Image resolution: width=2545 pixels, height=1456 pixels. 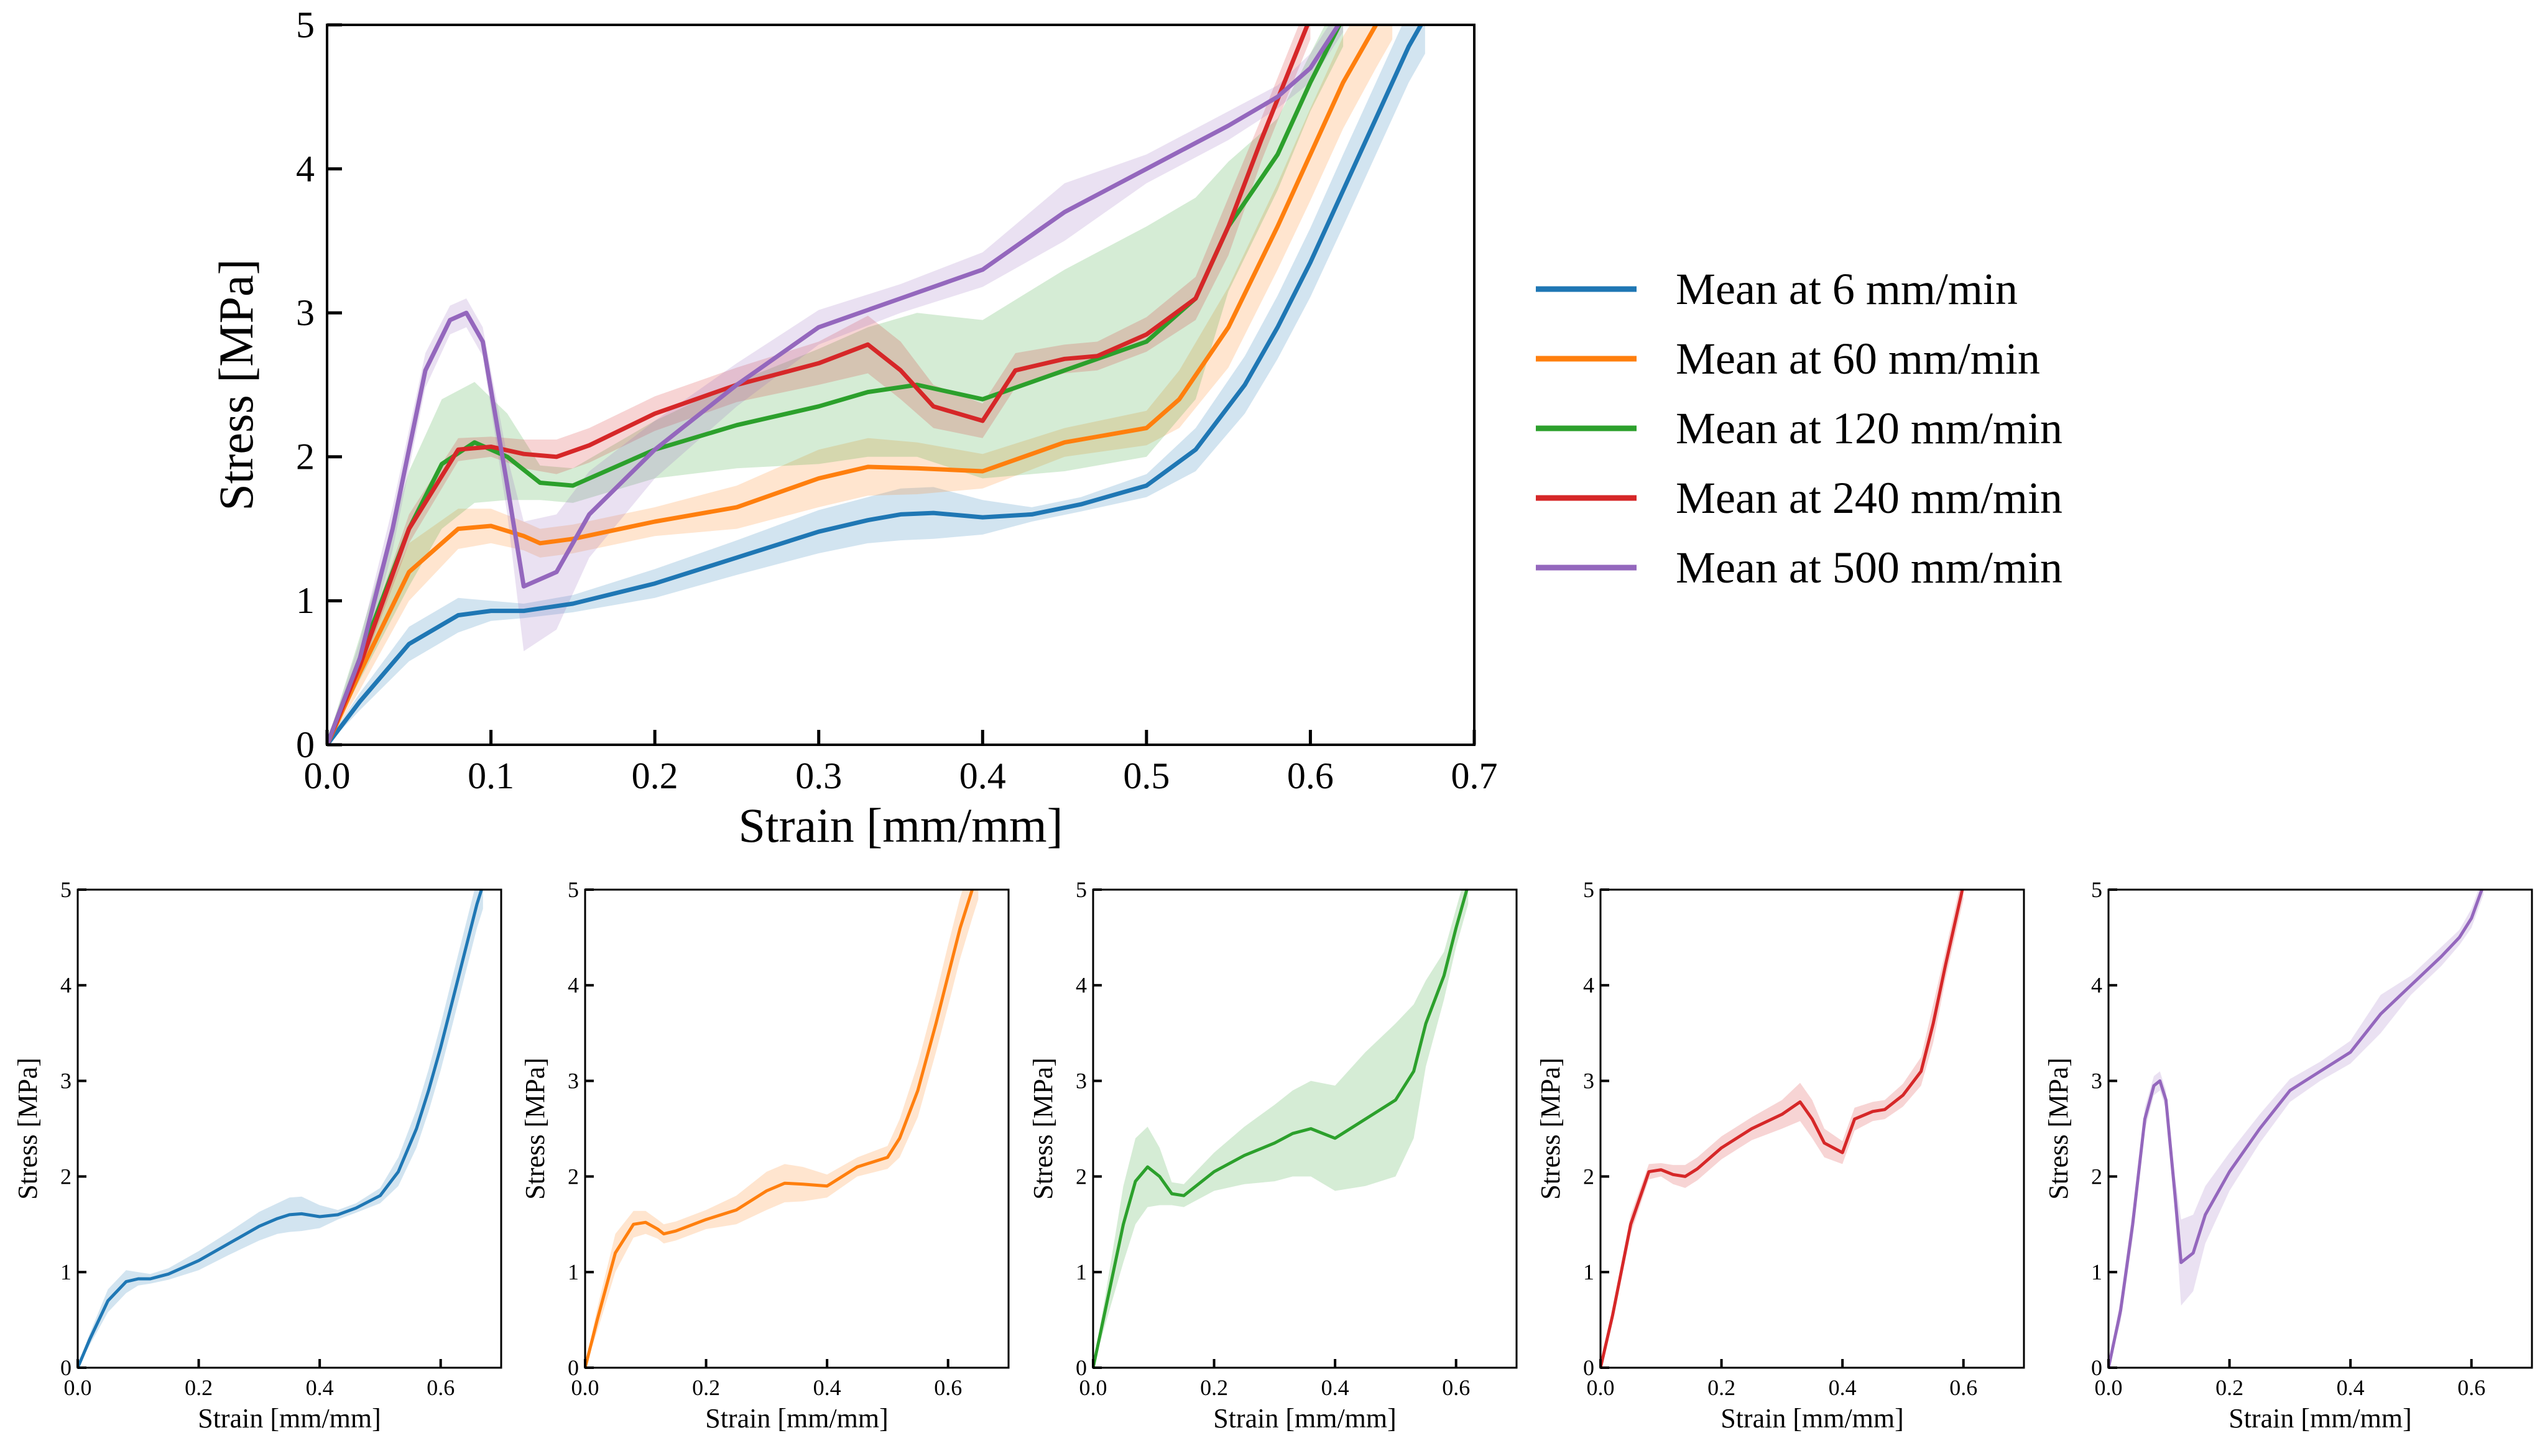 I want to click on legend-label-mean-at-240-mm-min: Mean at 240 mm/min, so click(x=1869, y=498).